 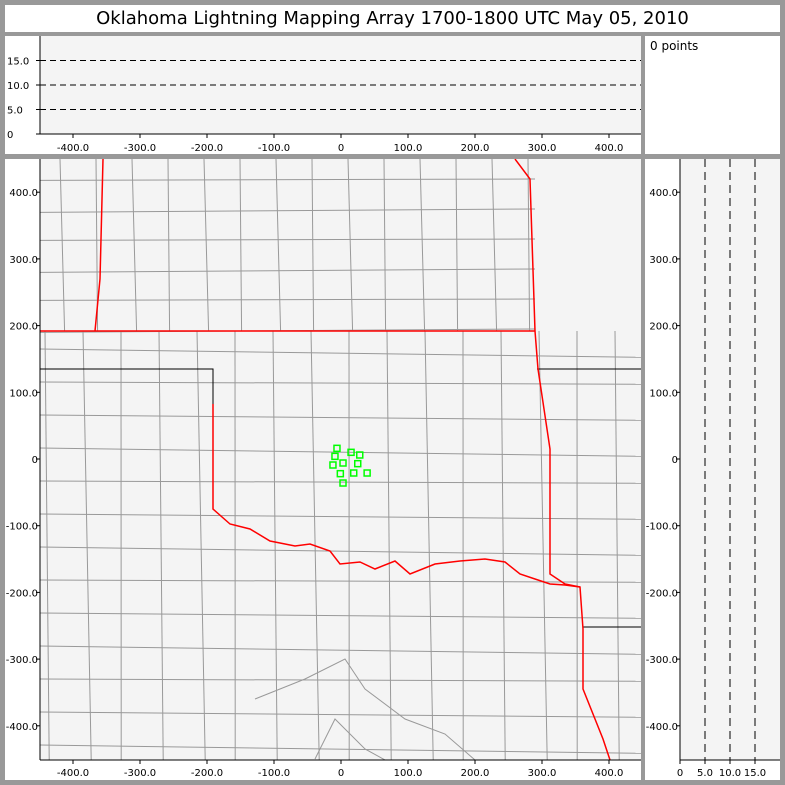 What do you see at coordinates (705, 773) in the screenshot?
I see `x-tick-label: 5.0` at bounding box center [705, 773].